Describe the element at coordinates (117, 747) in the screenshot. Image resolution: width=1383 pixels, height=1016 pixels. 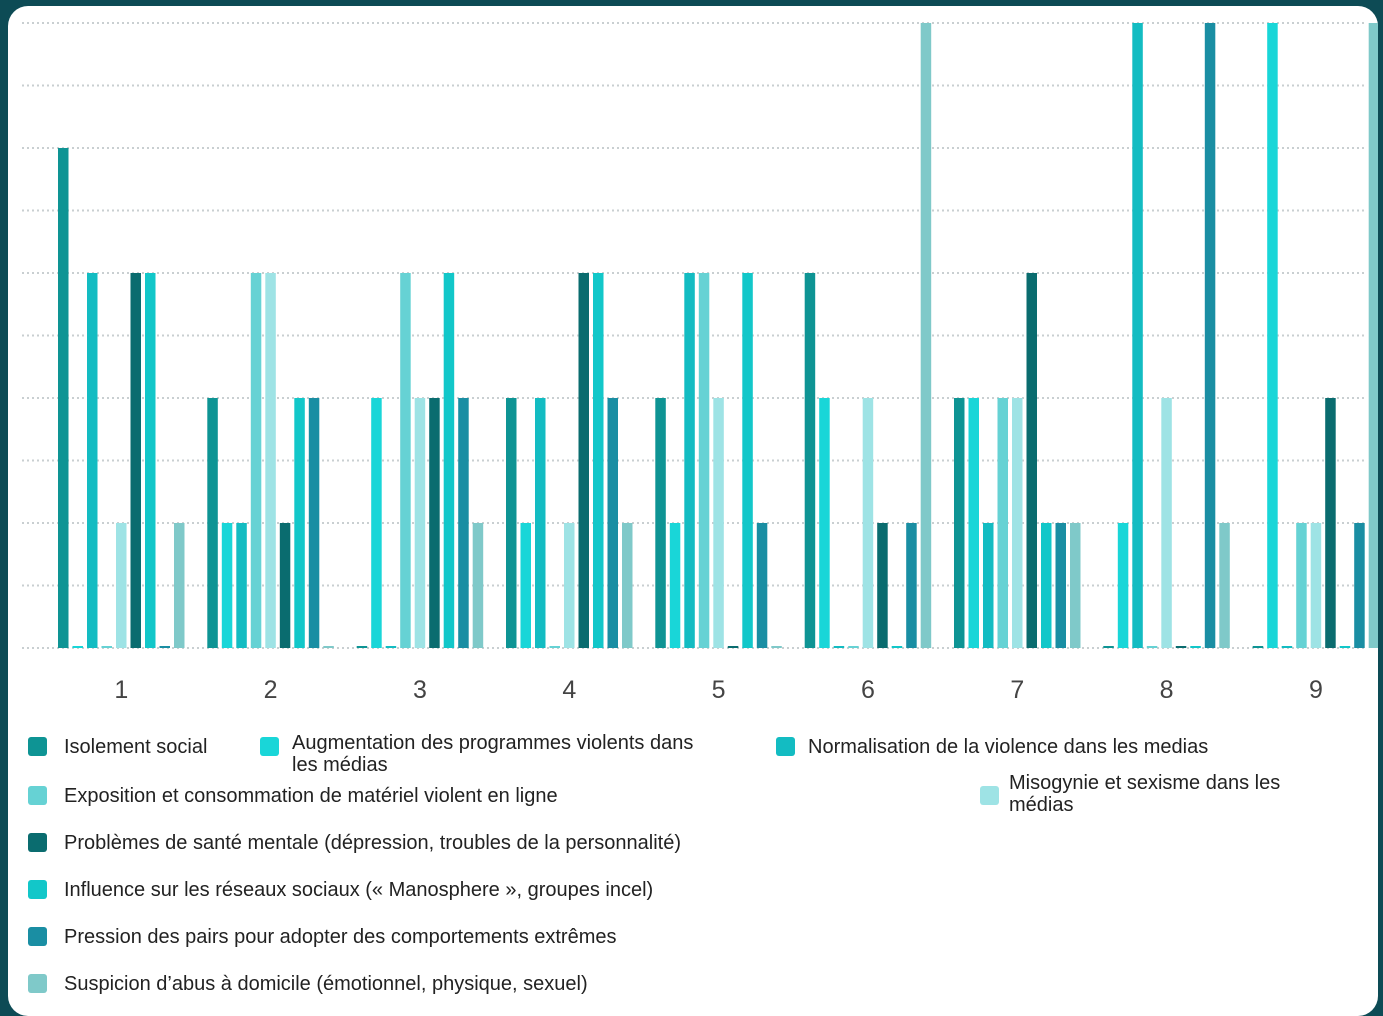
I see `legend-item-isolement: Isolement social` at that location.